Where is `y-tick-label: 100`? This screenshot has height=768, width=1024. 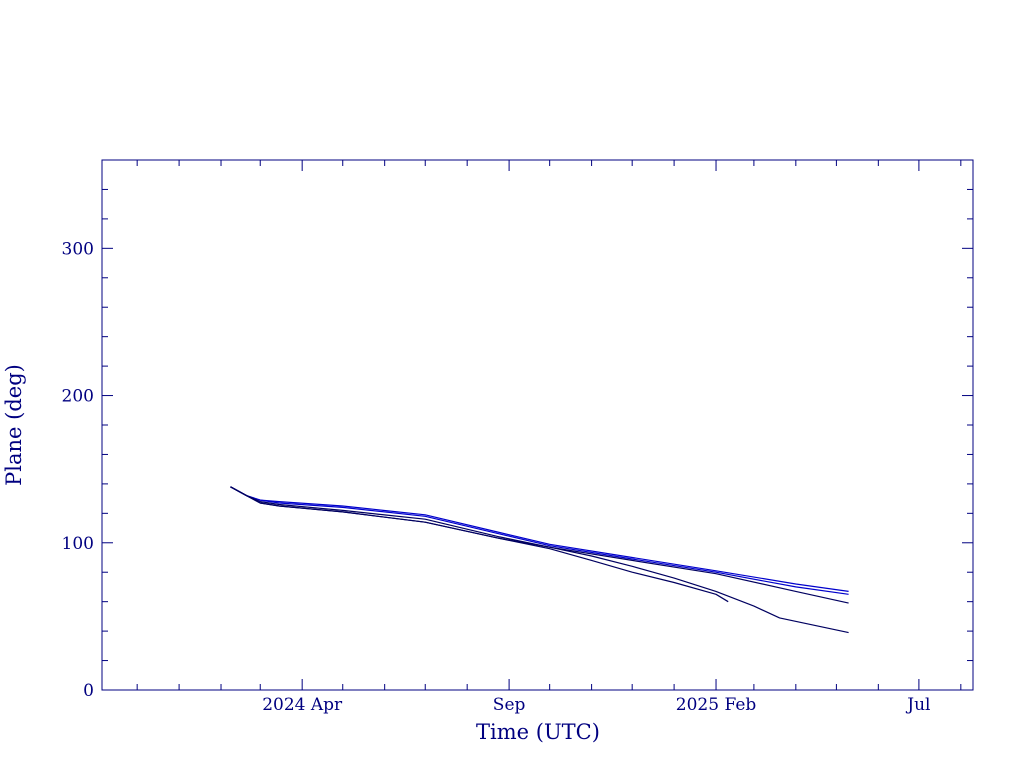
y-tick-label: 100 is located at coordinates (78, 544).